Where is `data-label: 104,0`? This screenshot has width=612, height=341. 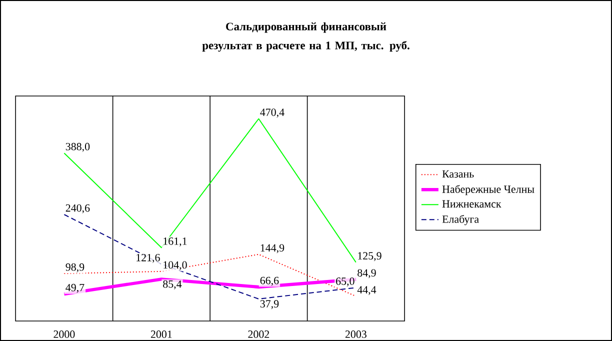
data-label: 104,0 is located at coordinates (175, 265).